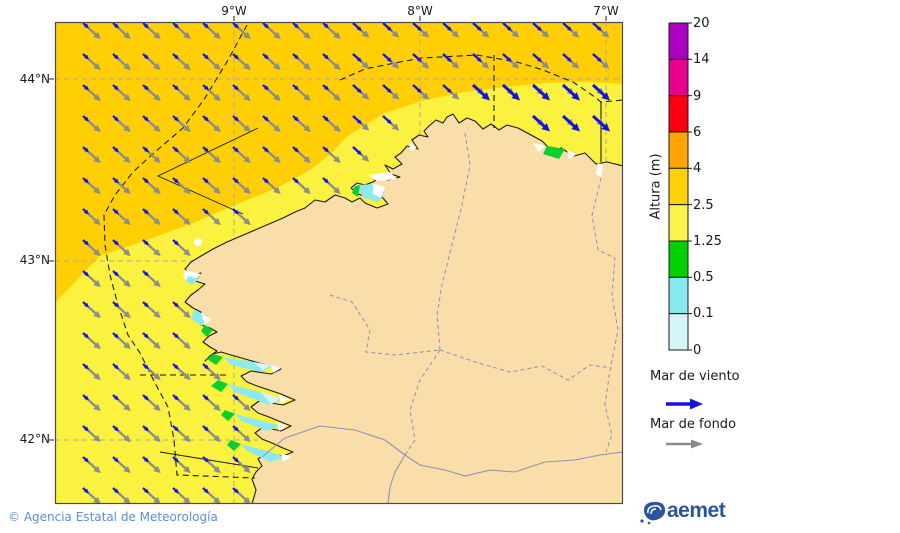 The image size is (900, 533). I want to click on copyright-text: © Agencia Estatal de Meteorología, so click(113, 517).